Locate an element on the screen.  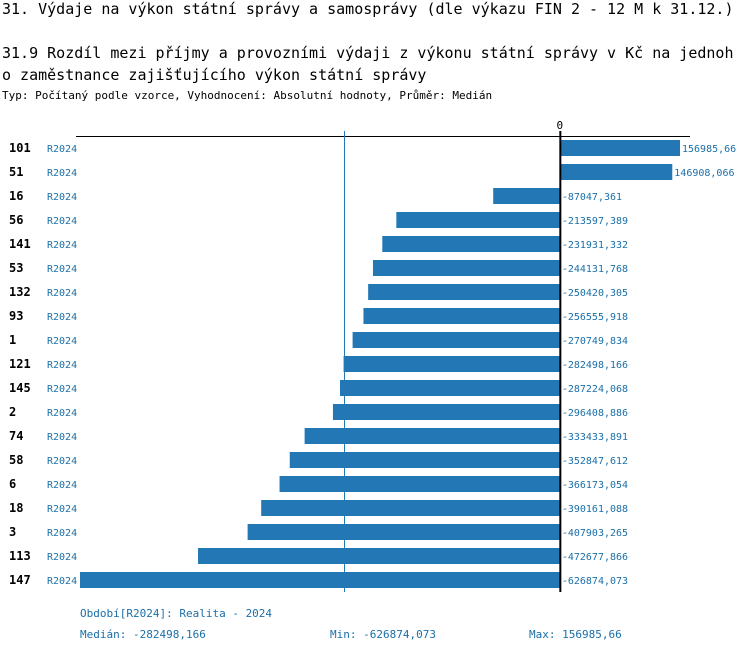
category-label: 2 is located at coordinates (12, 412).